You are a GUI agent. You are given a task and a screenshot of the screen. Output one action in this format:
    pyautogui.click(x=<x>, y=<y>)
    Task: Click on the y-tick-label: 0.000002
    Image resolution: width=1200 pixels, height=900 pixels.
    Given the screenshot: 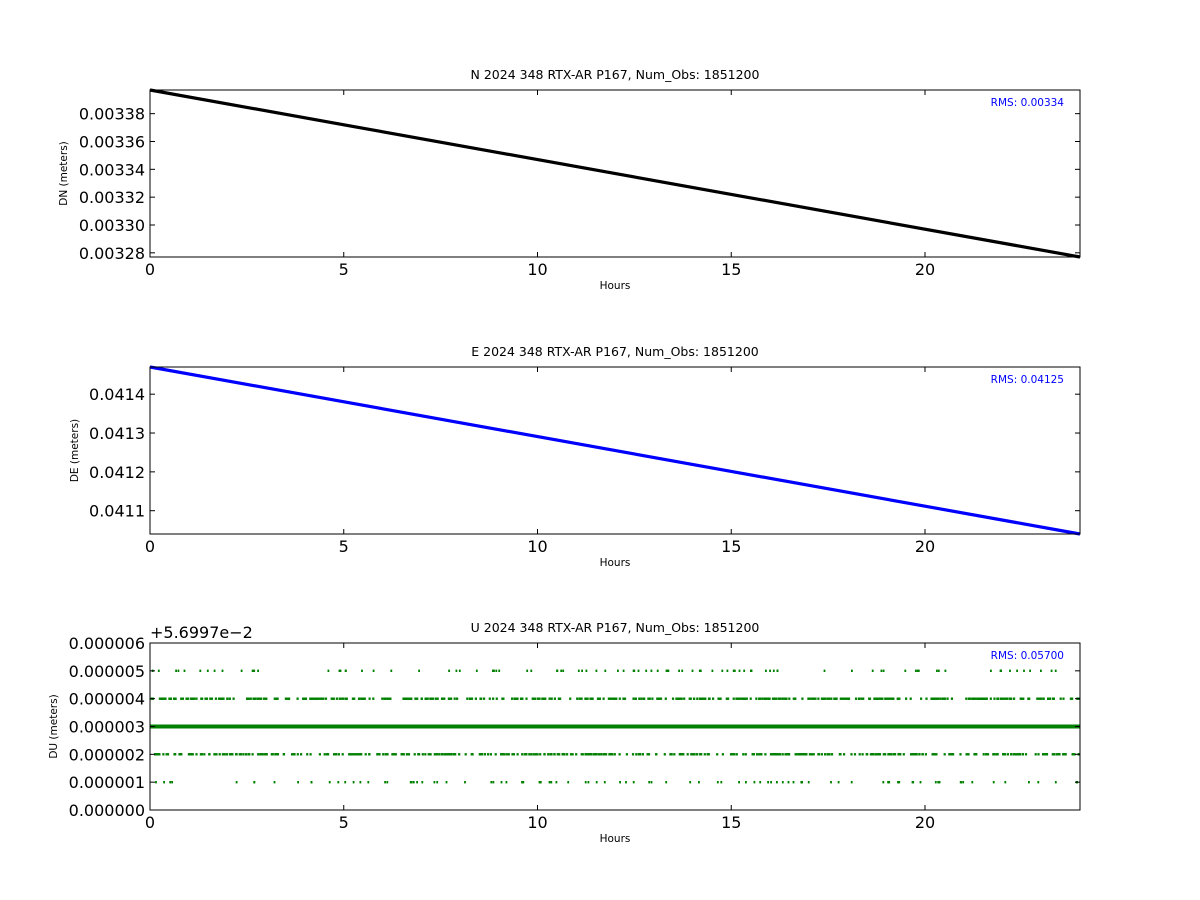 What is the action you would take?
    pyautogui.click(x=107, y=754)
    